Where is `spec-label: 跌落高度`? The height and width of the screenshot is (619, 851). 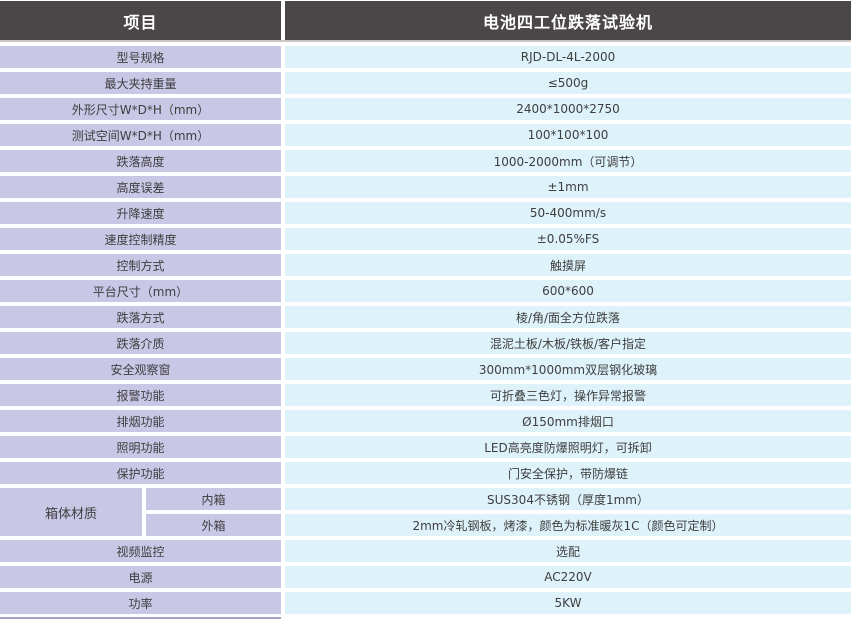
spec-label: 跌落高度 is located at coordinates (140, 161).